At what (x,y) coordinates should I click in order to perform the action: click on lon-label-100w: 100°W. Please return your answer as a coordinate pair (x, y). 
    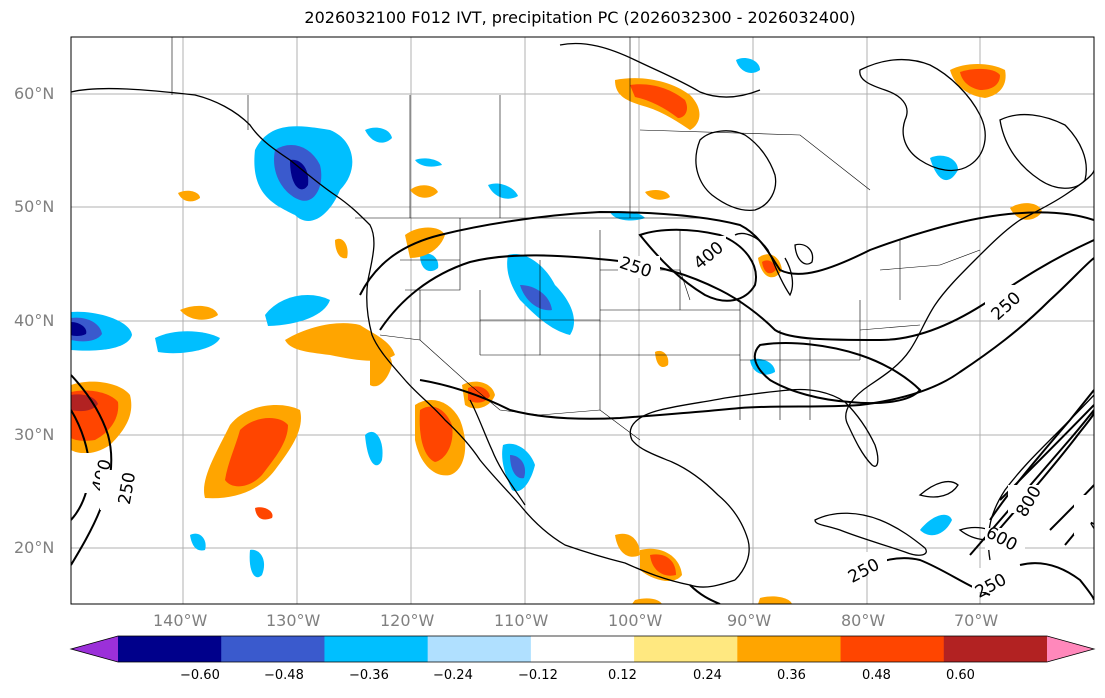
    Looking at the image, I should click on (635, 620).